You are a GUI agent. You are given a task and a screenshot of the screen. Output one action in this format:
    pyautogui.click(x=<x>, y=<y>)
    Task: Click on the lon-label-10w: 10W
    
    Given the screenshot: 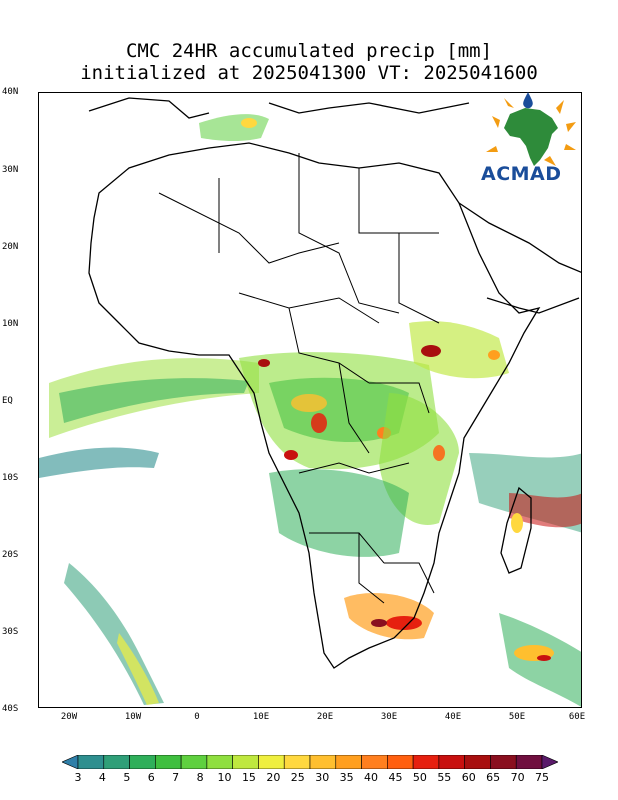 What is the action you would take?
    pyautogui.click(x=133, y=717)
    